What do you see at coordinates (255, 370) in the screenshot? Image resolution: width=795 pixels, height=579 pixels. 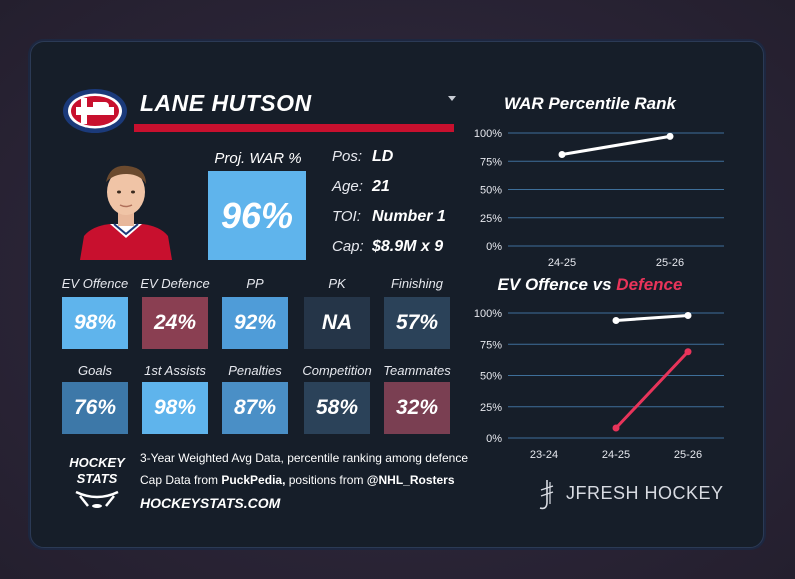 I see `tile-label-penalties: Penalties` at bounding box center [255, 370].